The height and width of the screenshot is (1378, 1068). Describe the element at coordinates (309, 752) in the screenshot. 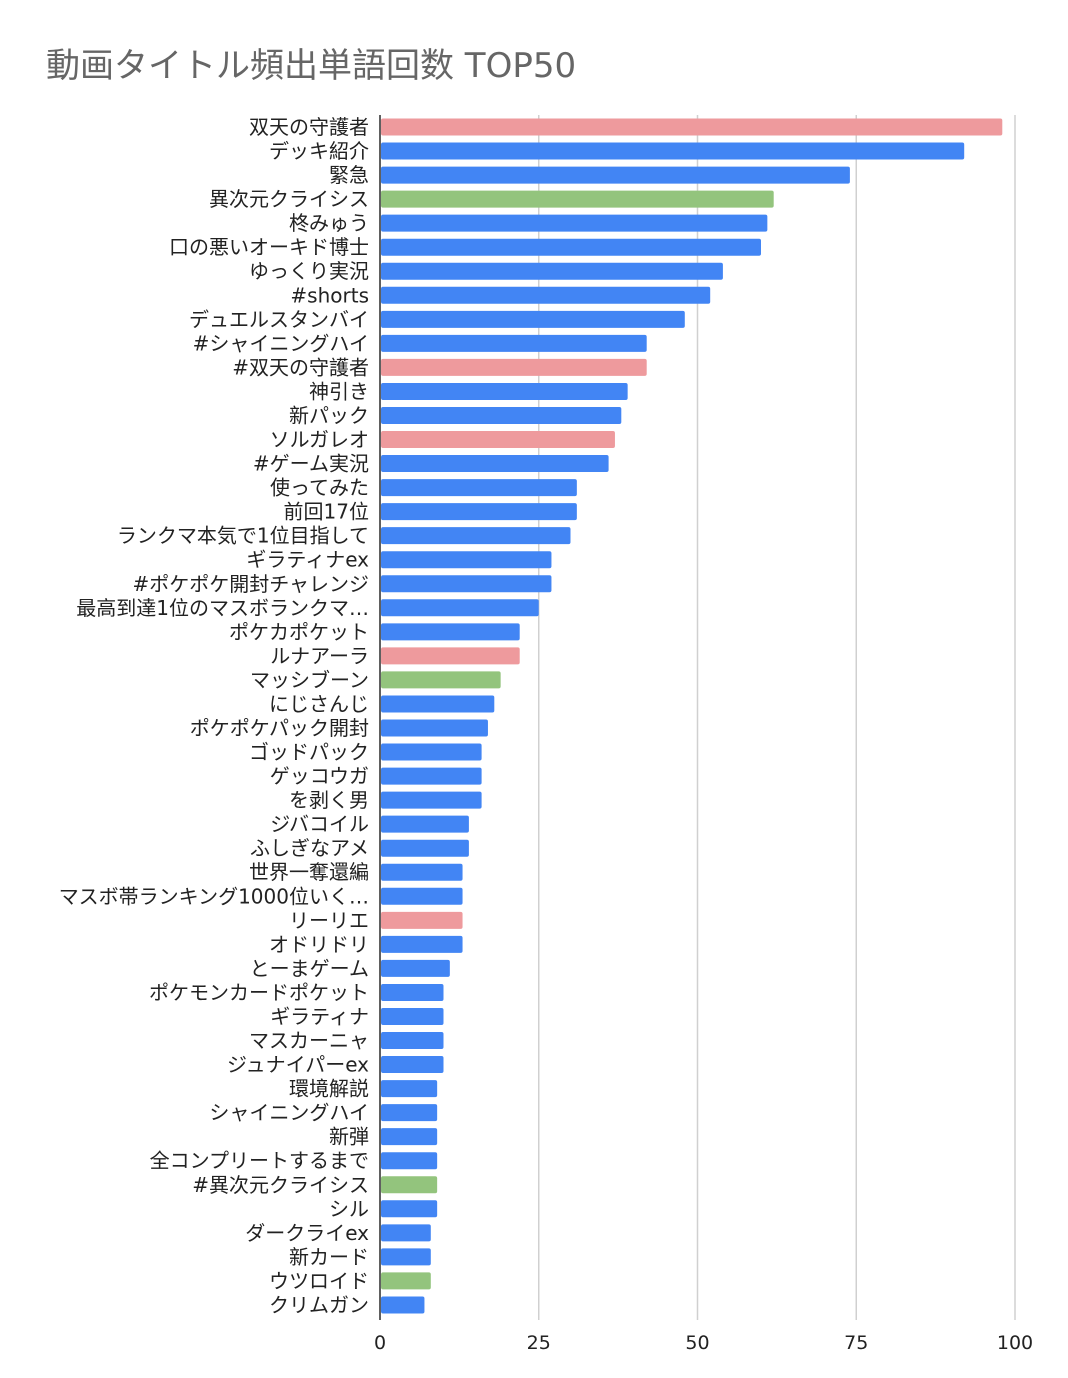

I see `category-label: ゴッドパック` at that location.